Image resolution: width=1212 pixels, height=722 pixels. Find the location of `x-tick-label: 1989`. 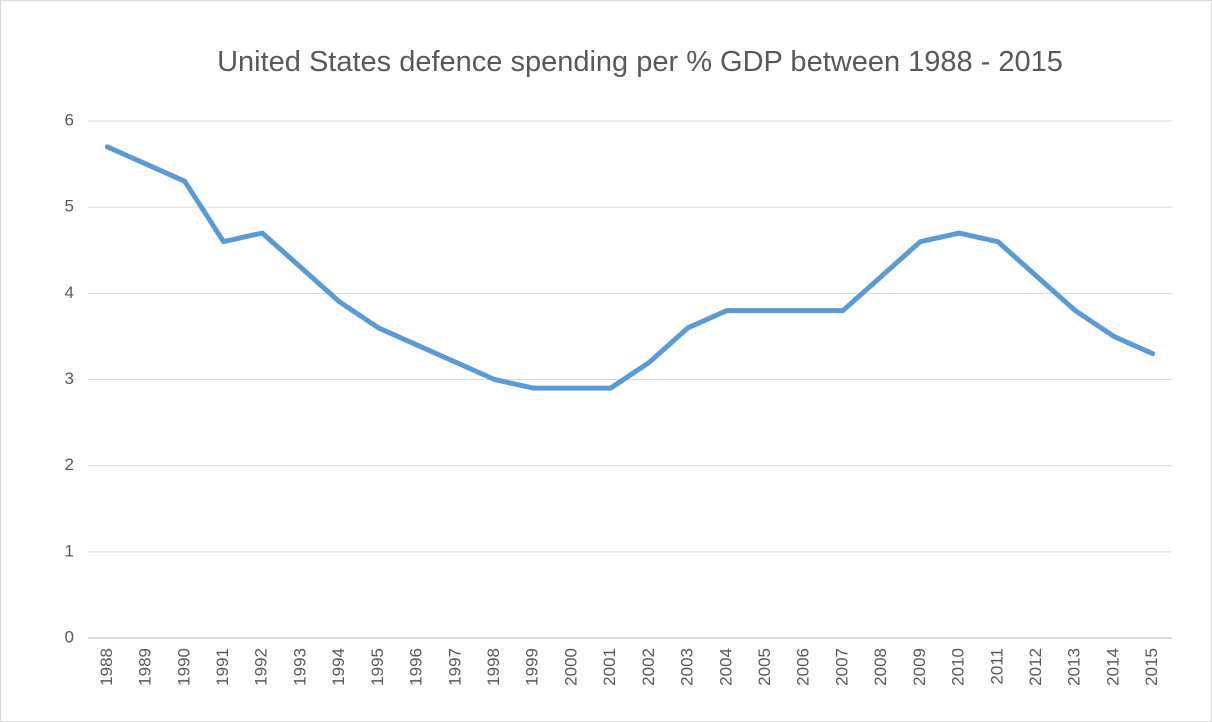

x-tick-label: 1989 is located at coordinates (145, 667).